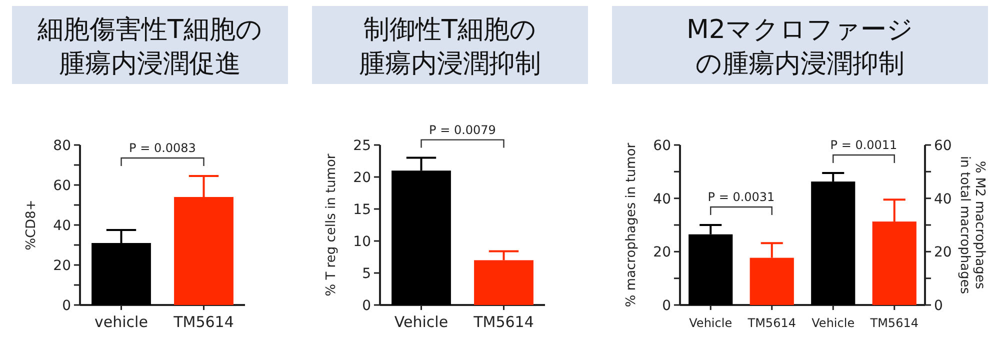 This screenshot has height=360, width=1000. Describe the element at coordinates (943, 252) in the screenshot. I see `y2-tick-label: 20` at that location.